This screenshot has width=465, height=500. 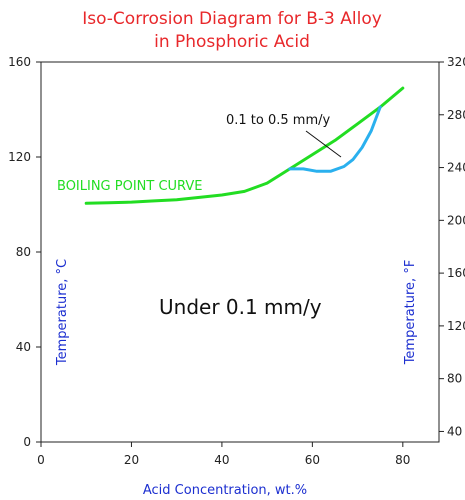 What do you see at coordinates (41, 460) in the screenshot?
I see `x-tick-label: 0` at bounding box center [41, 460].